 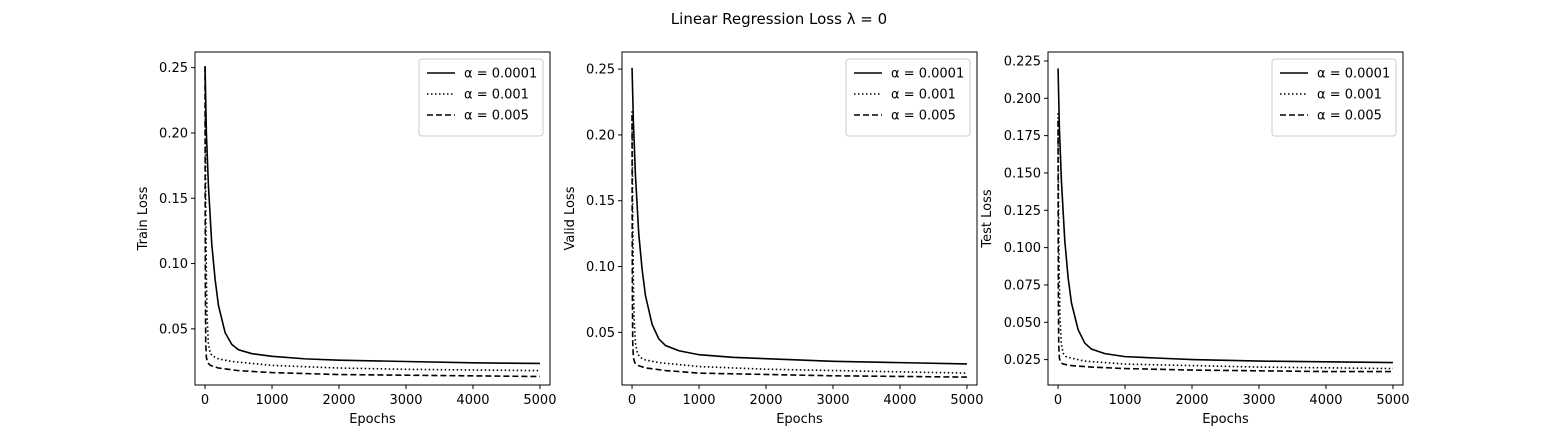 What do you see at coordinates (1022, 285) in the screenshot?
I see `y-tick-label: 0.075` at bounding box center [1022, 285].